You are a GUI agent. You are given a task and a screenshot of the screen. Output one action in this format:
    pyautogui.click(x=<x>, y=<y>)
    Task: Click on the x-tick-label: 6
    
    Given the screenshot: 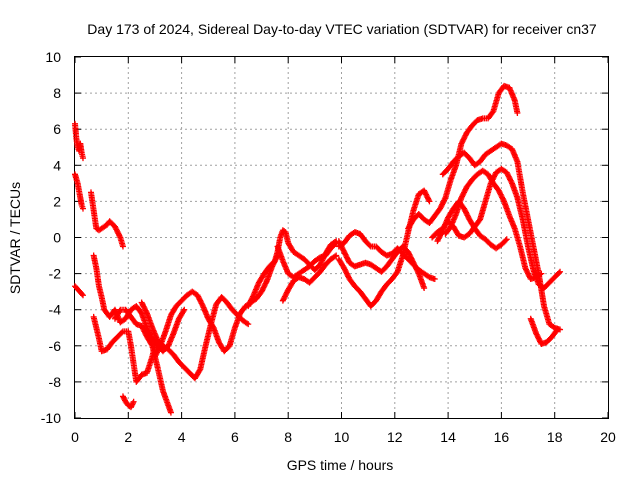 What is the action you would take?
    pyautogui.click(x=235, y=437)
    